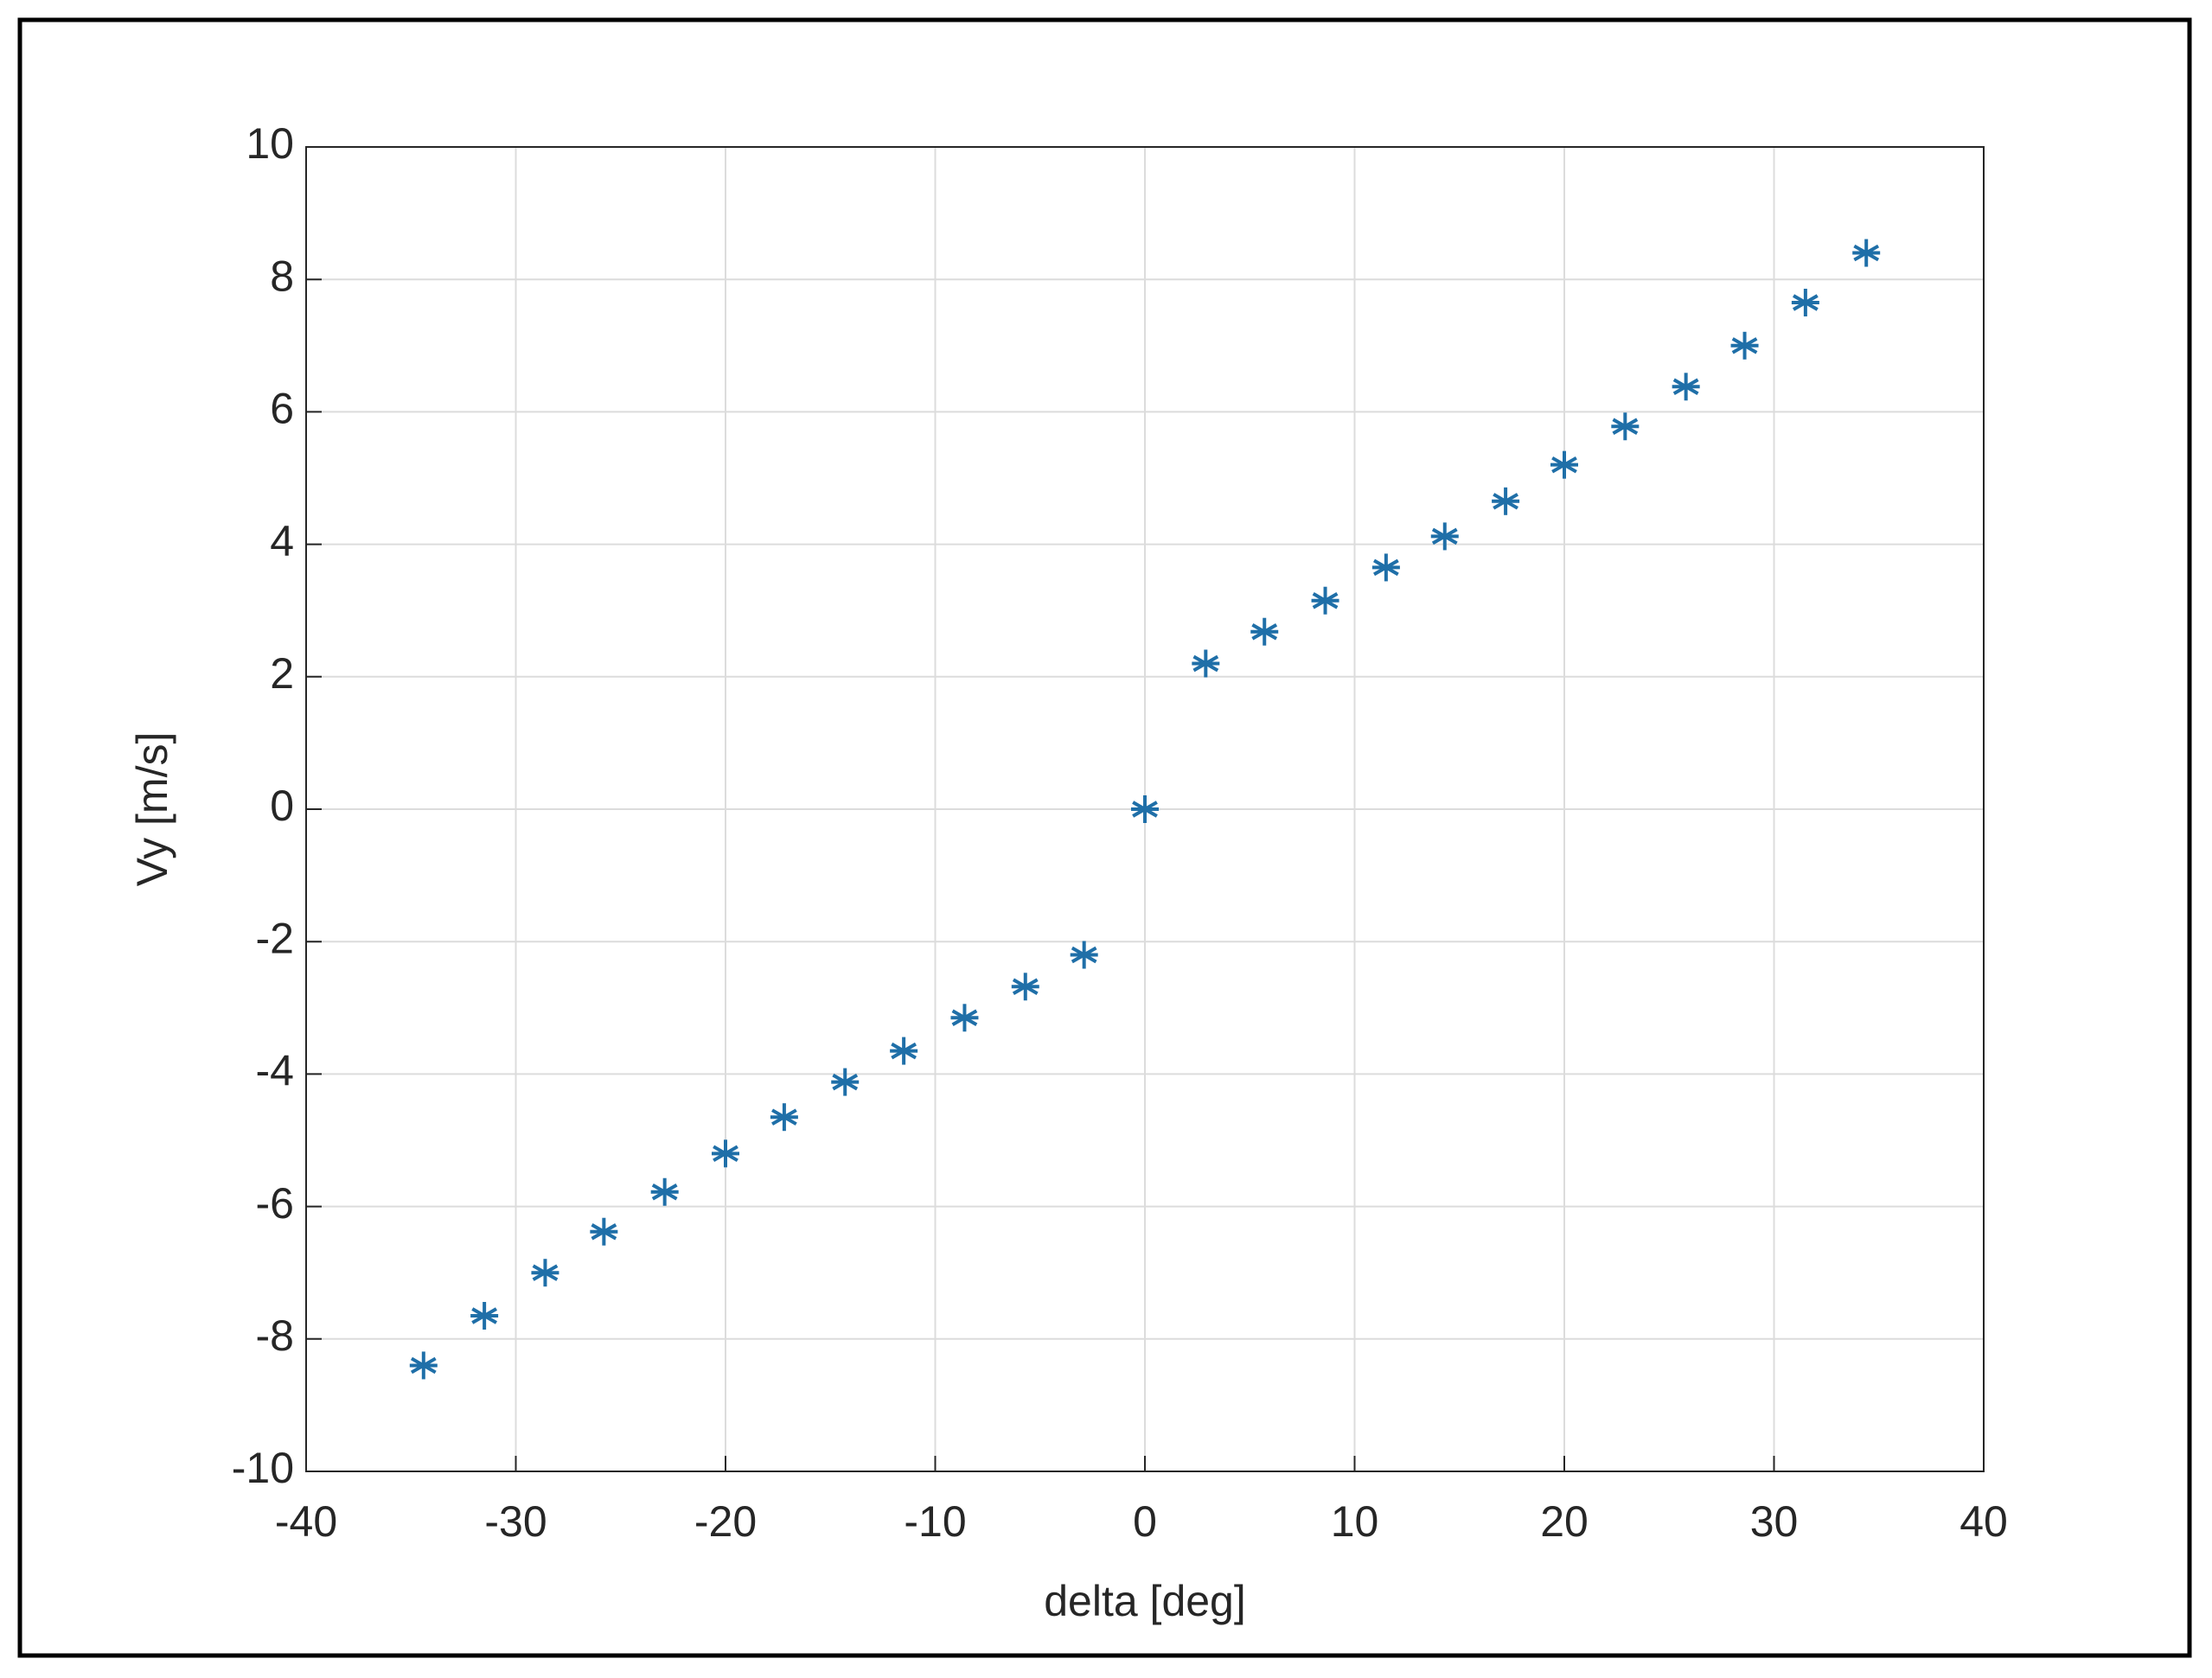 The image size is (2212, 1678). What do you see at coordinates (282, 541) in the screenshot?
I see `y-tick-label: 4` at bounding box center [282, 541].